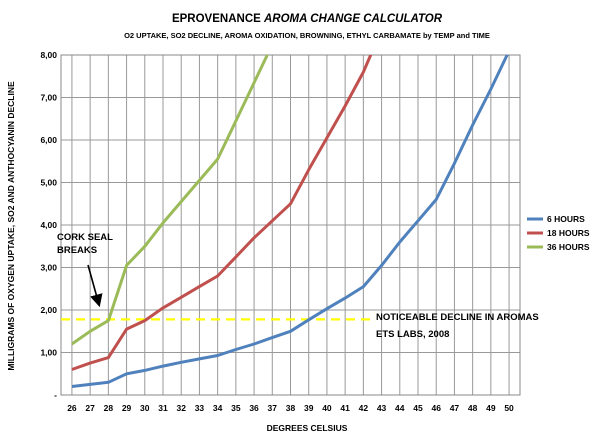  What do you see at coordinates (566, 219) in the screenshot?
I see `legend-label: 6 HOURS` at bounding box center [566, 219].